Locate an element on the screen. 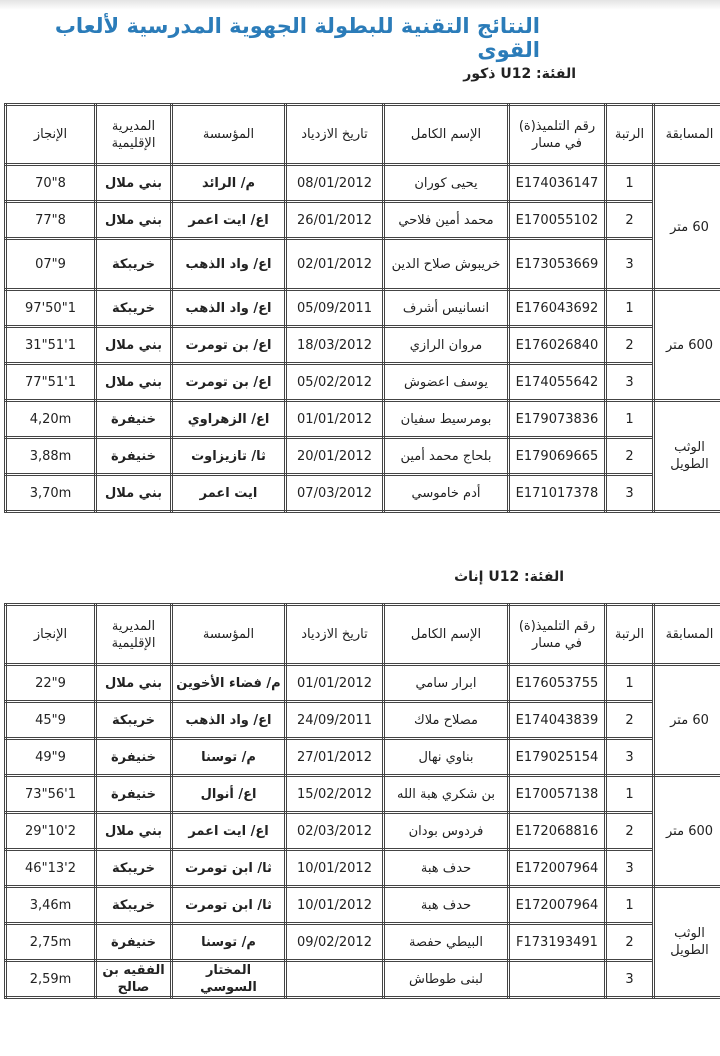 This screenshot has height=1056, width=720. cell-student-id: E171017378 is located at coordinates (557, 493).